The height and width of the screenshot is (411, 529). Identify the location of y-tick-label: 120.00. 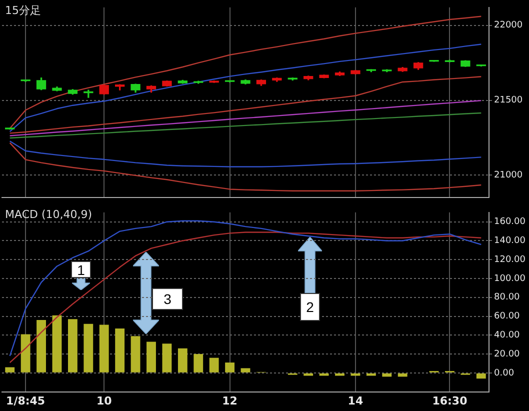
(510, 259).